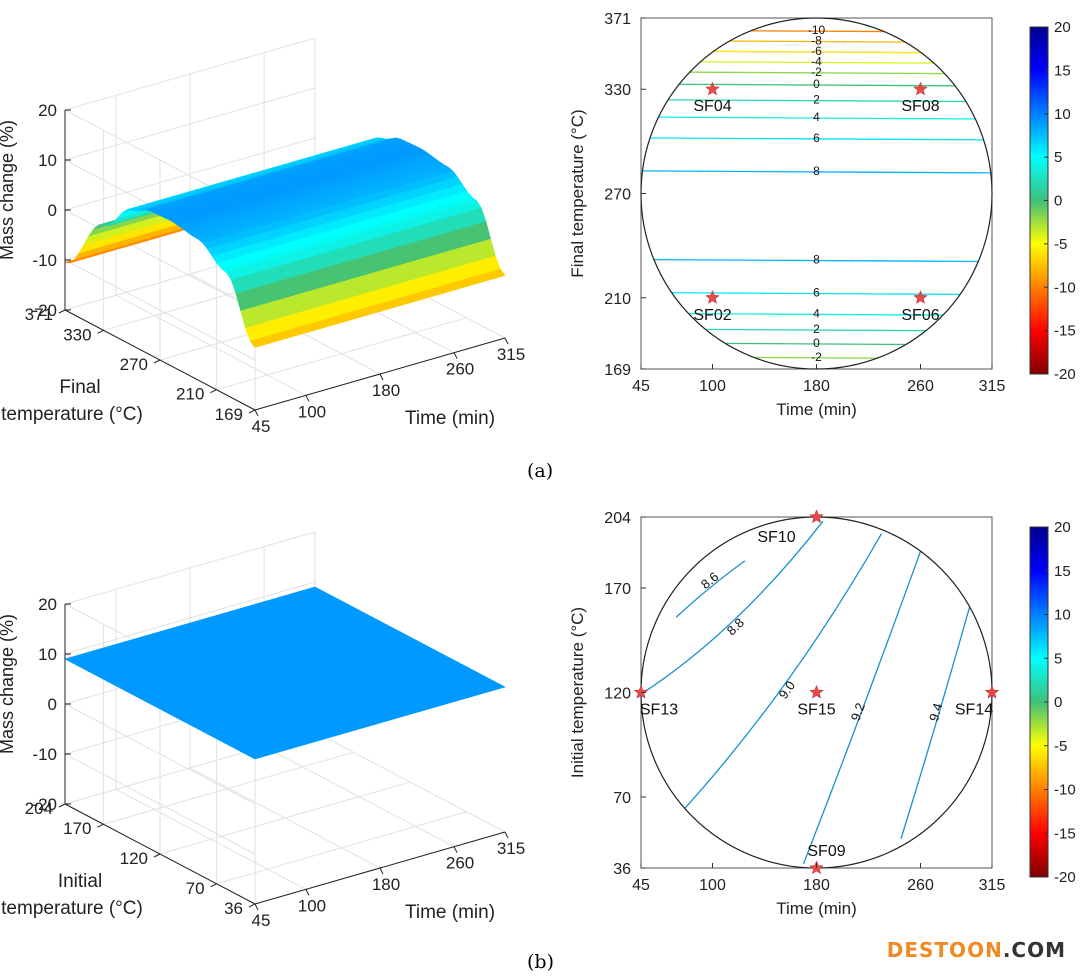  What do you see at coordinates (1062, 114) in the screenshot?
I see `colorbar-tick-label: 10` at bounding box center [1062, 114].